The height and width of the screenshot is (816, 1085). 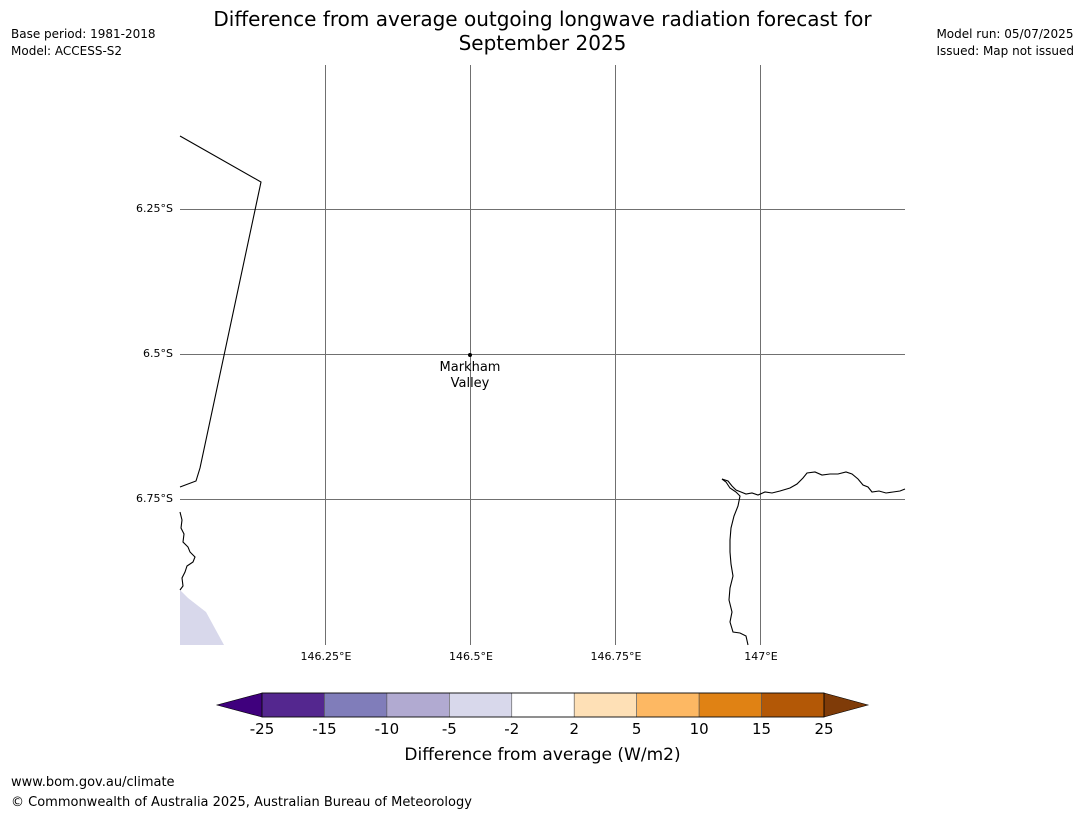 I want to click on colorbar-tick-label: 10, so click(x=699, y=729).